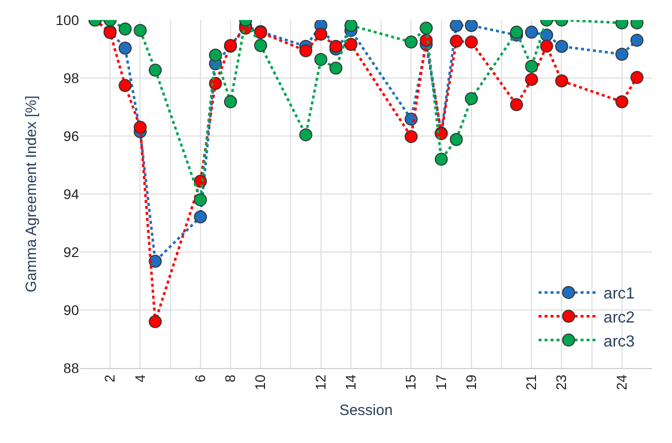  Describe the element at coordinates (71, 78) in the screenshot. I see `y-tick-label: 98` at that location.